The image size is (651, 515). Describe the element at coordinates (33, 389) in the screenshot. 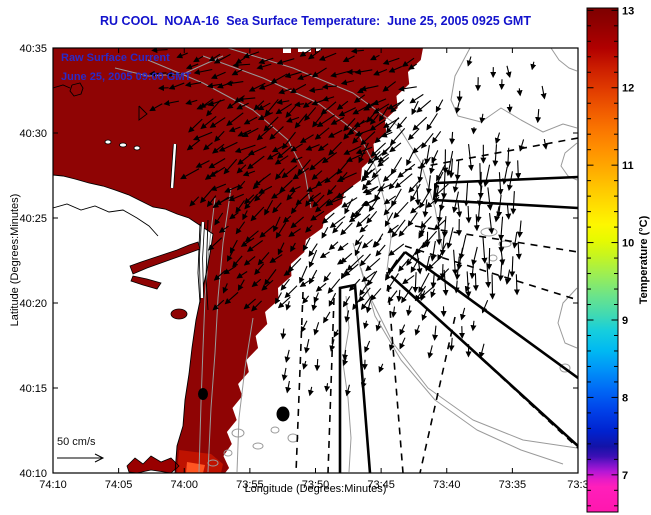

I see `svg-text: 40:15` at that location.